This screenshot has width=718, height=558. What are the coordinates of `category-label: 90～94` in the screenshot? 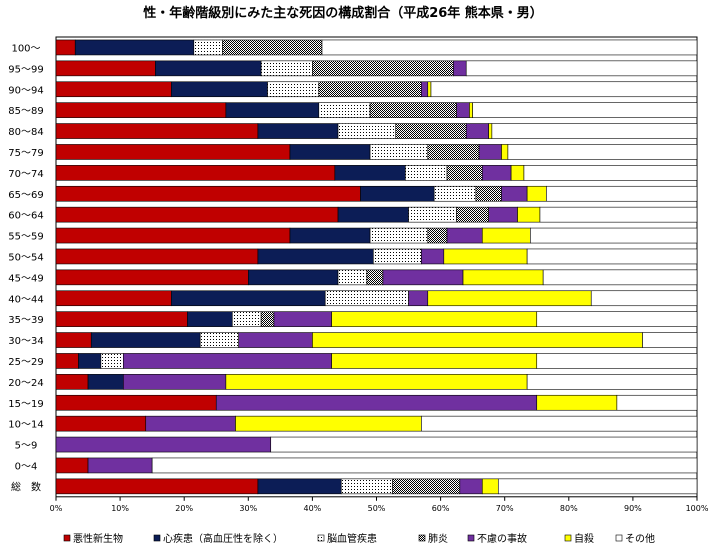 It's located at (25, 90).